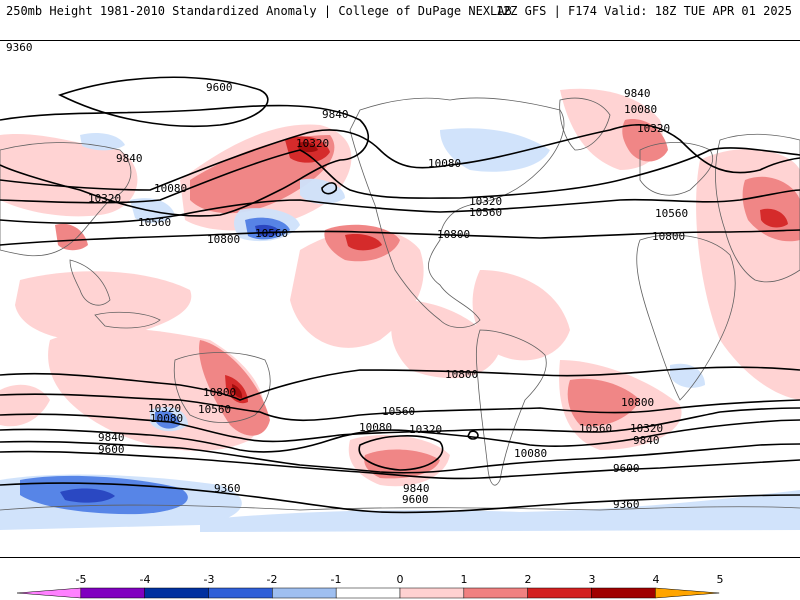 This screenshot has width=800, height=600. What do you see at coordinates (127, 320) in the screenshot?
I see `coast-indonesia` at bounding box center [127, 320].